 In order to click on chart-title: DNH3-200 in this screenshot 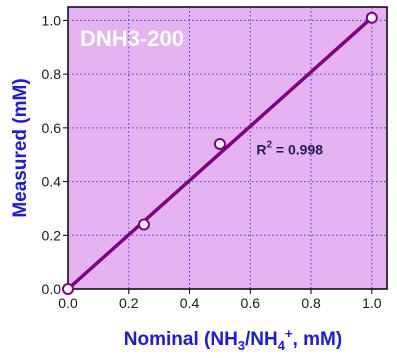, I will do `click(132, 38)`.